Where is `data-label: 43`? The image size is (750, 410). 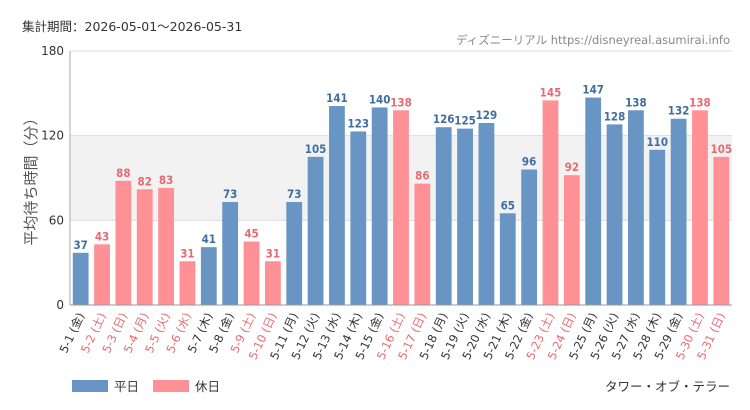 data-label: 43 is located at coordinates (102, 236).